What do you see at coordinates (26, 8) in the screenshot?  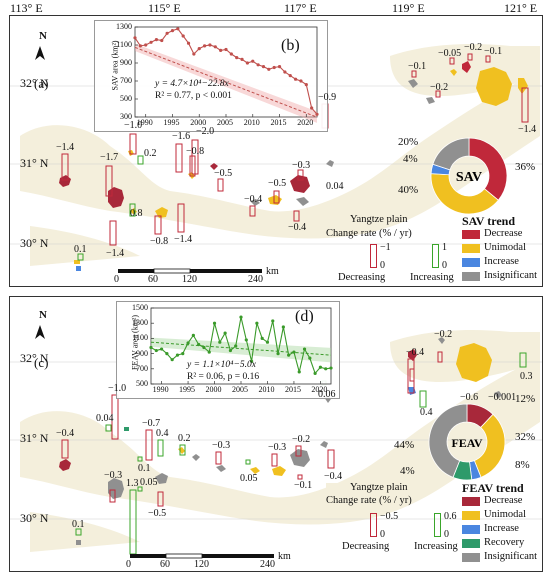 I see `lon-label: 113° E` at bounding box center [26, 8].